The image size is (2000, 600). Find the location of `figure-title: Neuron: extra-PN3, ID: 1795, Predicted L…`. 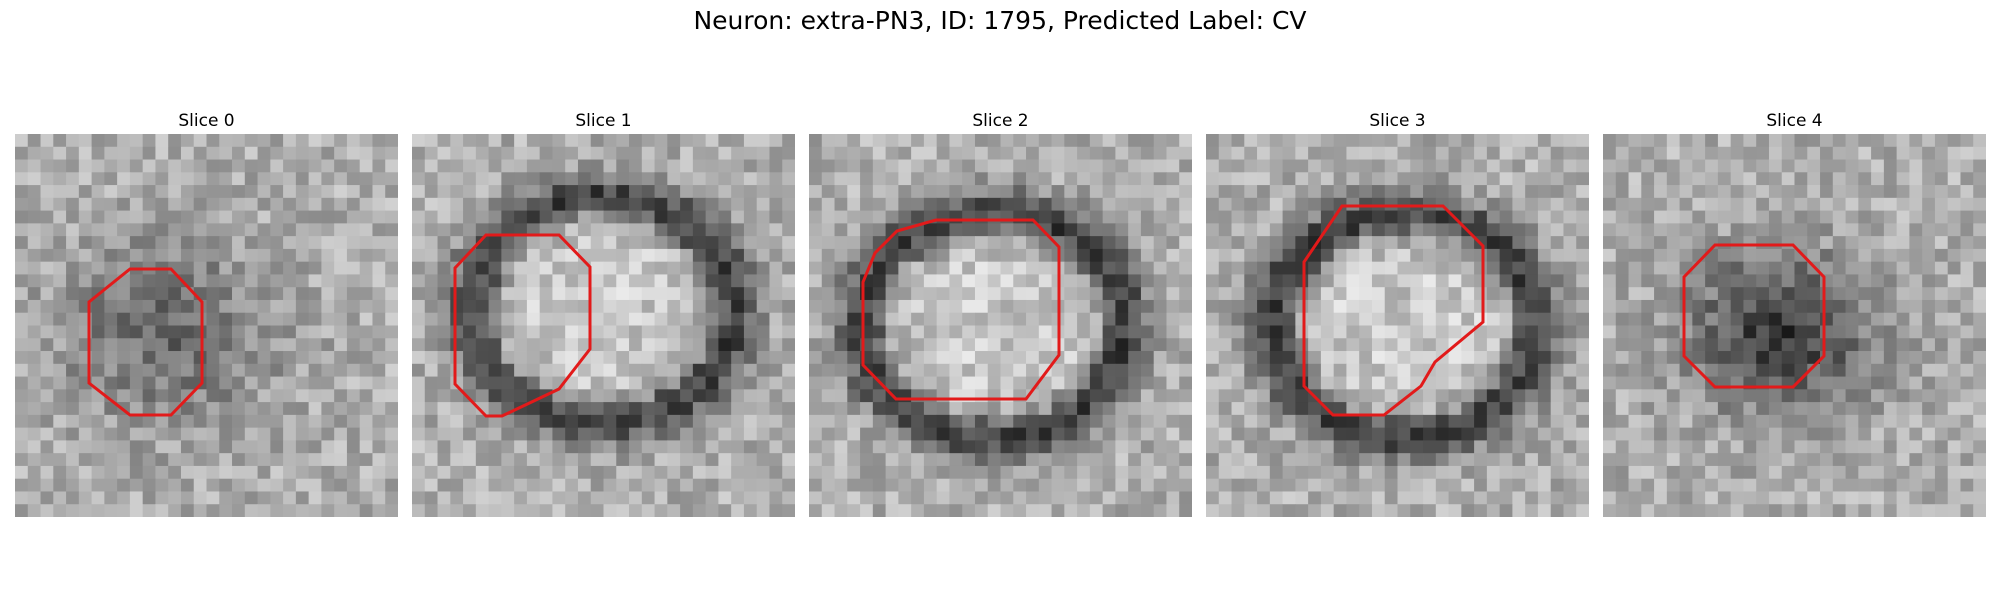

figure-title: Neuron: extra-PN3, ID: 1795, Predicted L… is located at coordinates (1000, 20).